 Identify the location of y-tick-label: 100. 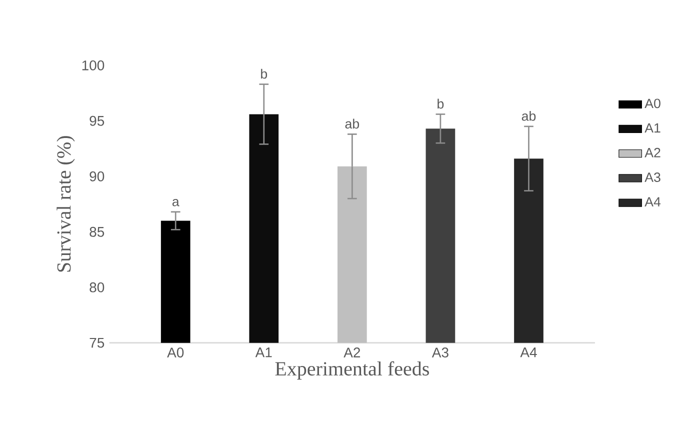
(93, 65).